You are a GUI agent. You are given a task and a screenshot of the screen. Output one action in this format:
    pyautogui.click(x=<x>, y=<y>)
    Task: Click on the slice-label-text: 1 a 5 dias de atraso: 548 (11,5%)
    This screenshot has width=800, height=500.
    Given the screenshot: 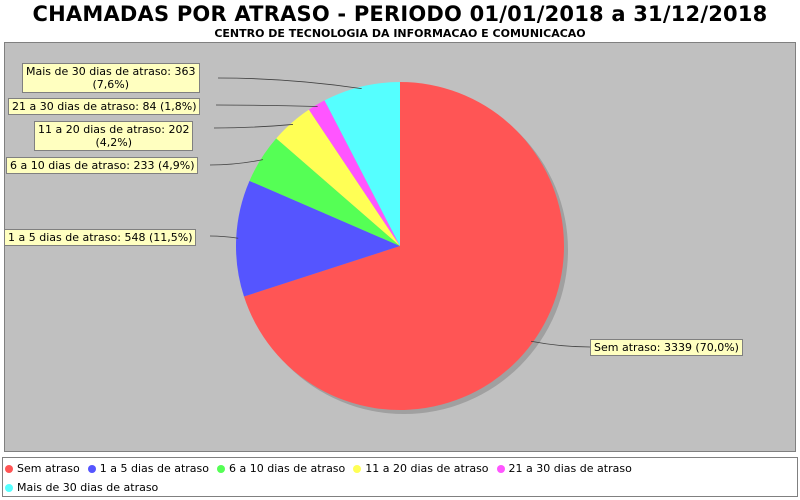 What is the action you would take?
    pyautogui.click(x=100, y=237)
    